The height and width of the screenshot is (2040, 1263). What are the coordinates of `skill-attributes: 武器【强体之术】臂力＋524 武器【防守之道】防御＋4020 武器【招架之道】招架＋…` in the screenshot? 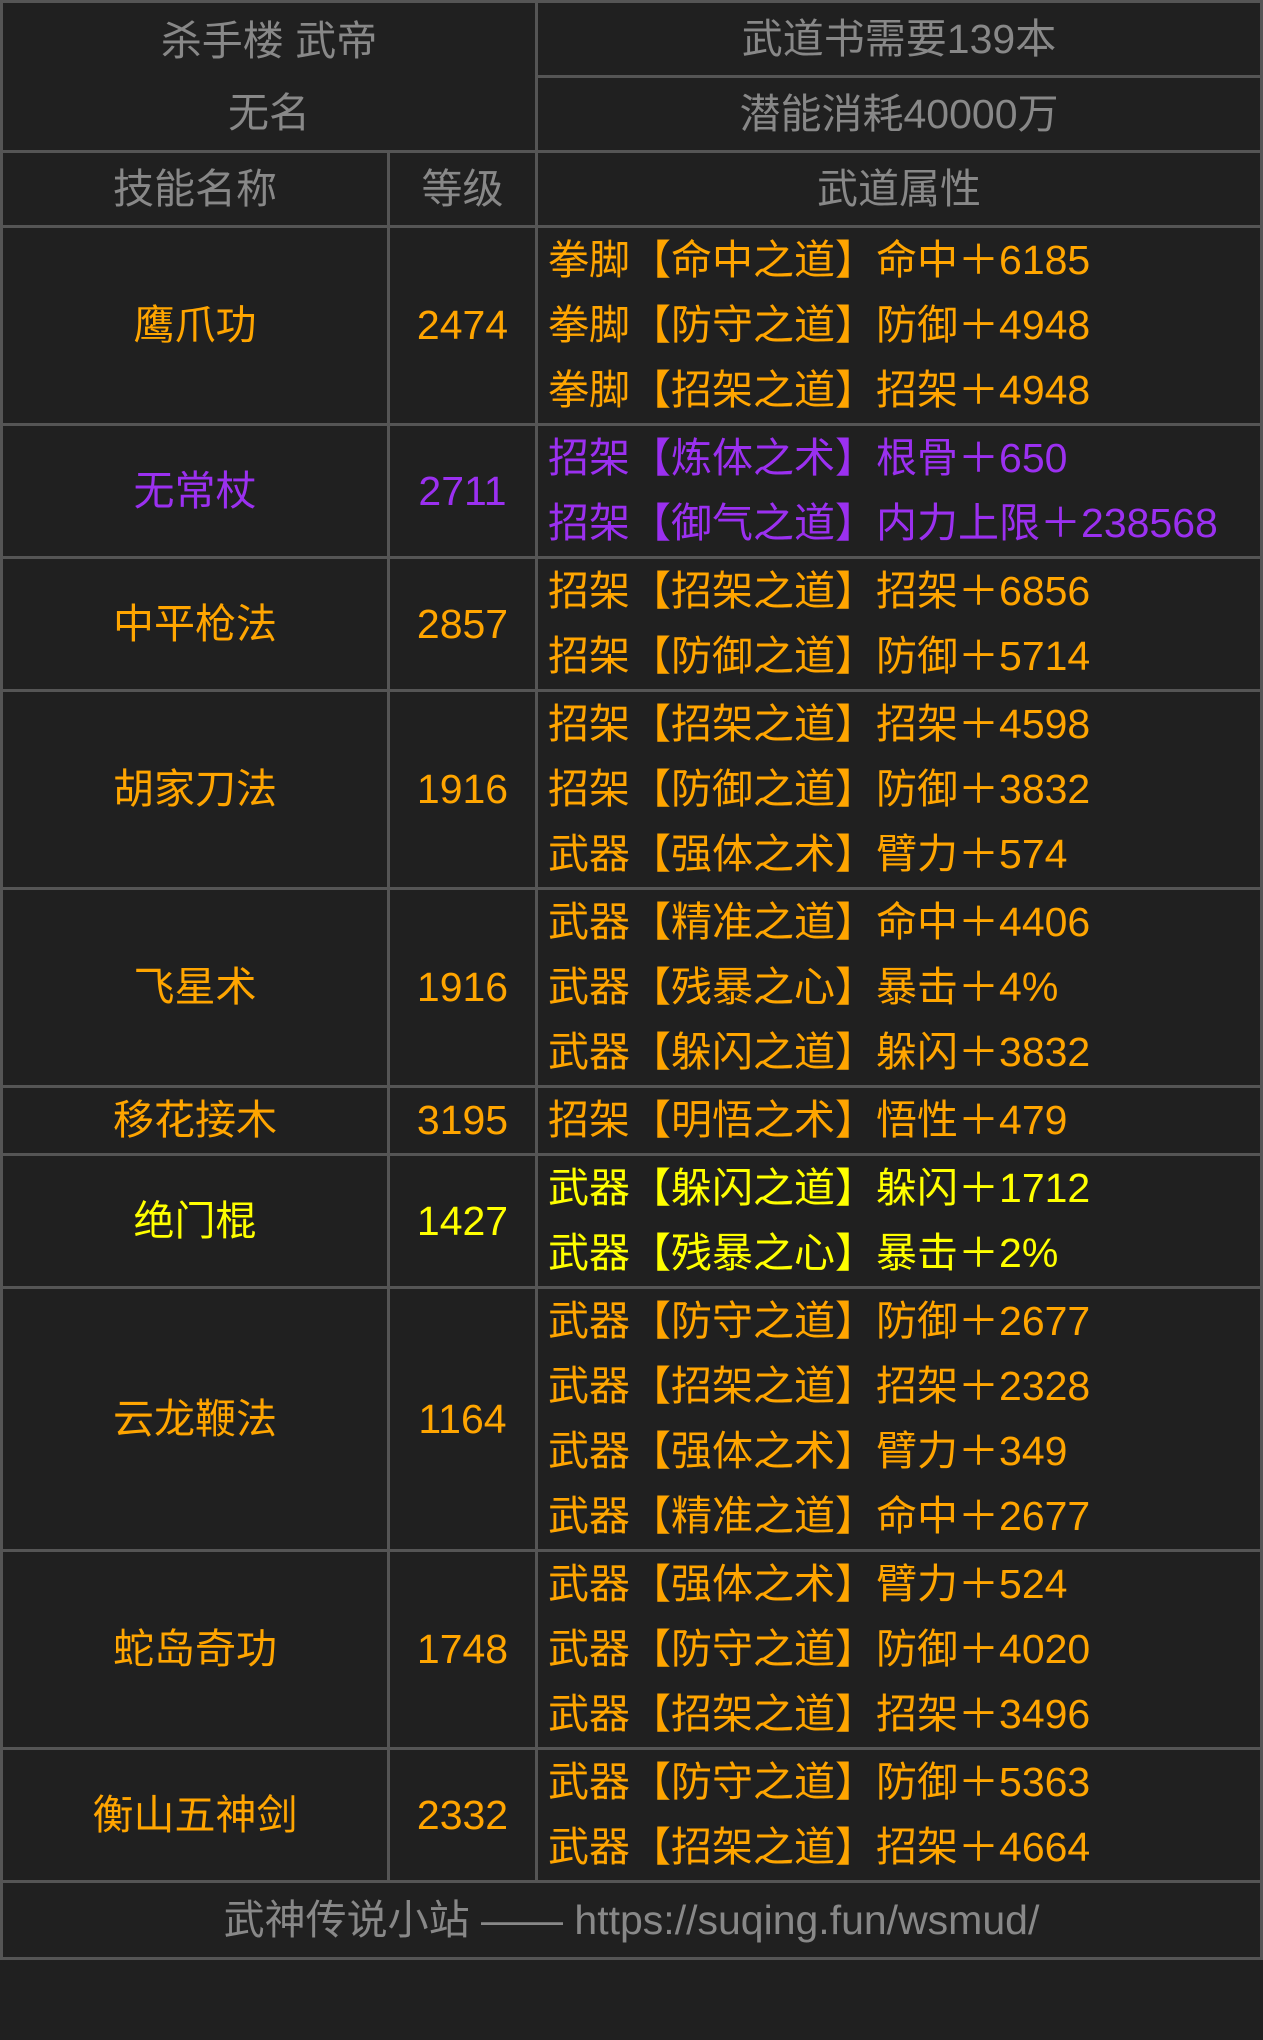 It's located at (899, 1649).